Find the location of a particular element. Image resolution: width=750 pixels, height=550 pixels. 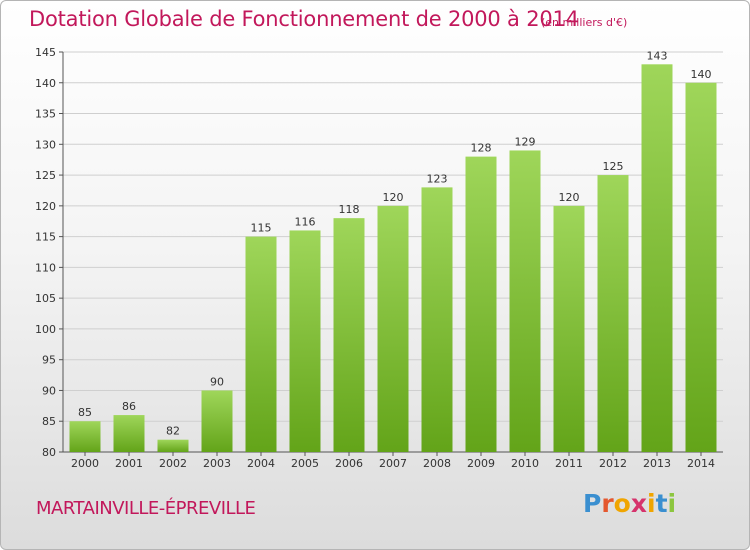

data-label: 125 is located at coordinates (613, 166).